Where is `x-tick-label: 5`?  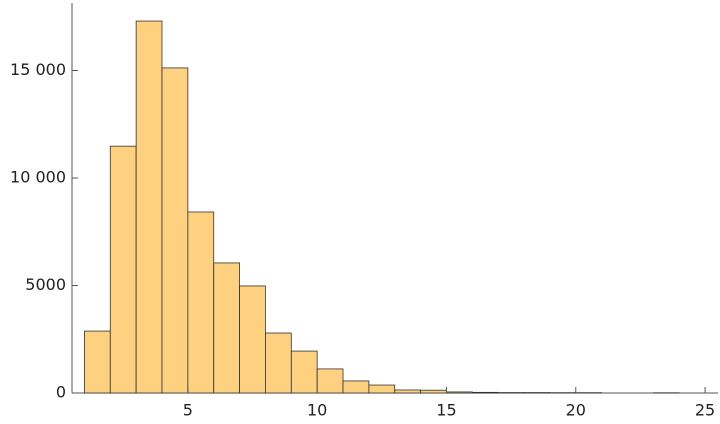 x-tick-label: 5 is located at coordinates (188, 410).